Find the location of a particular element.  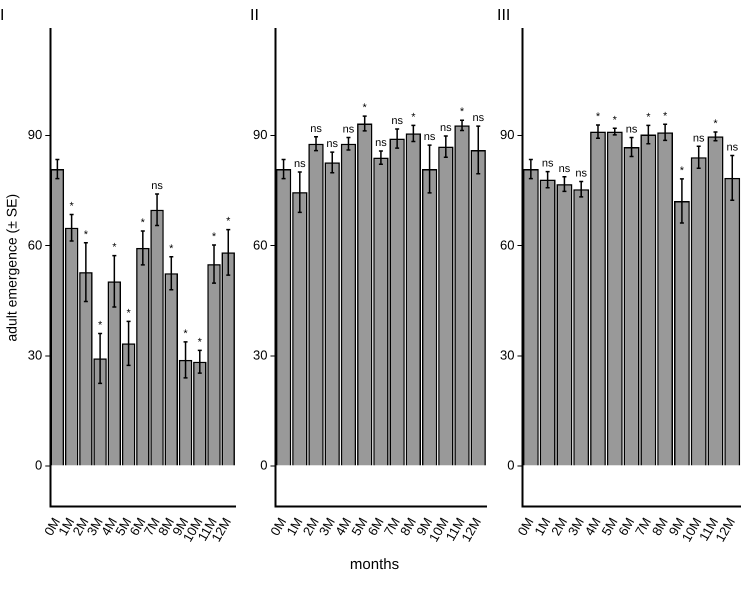

chart-title: III is located at coordinates (503, 15).